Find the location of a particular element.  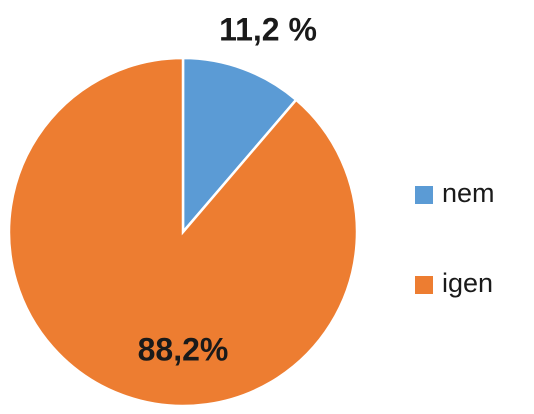

data-label: 88,2% is located at coordinates (183, 349).